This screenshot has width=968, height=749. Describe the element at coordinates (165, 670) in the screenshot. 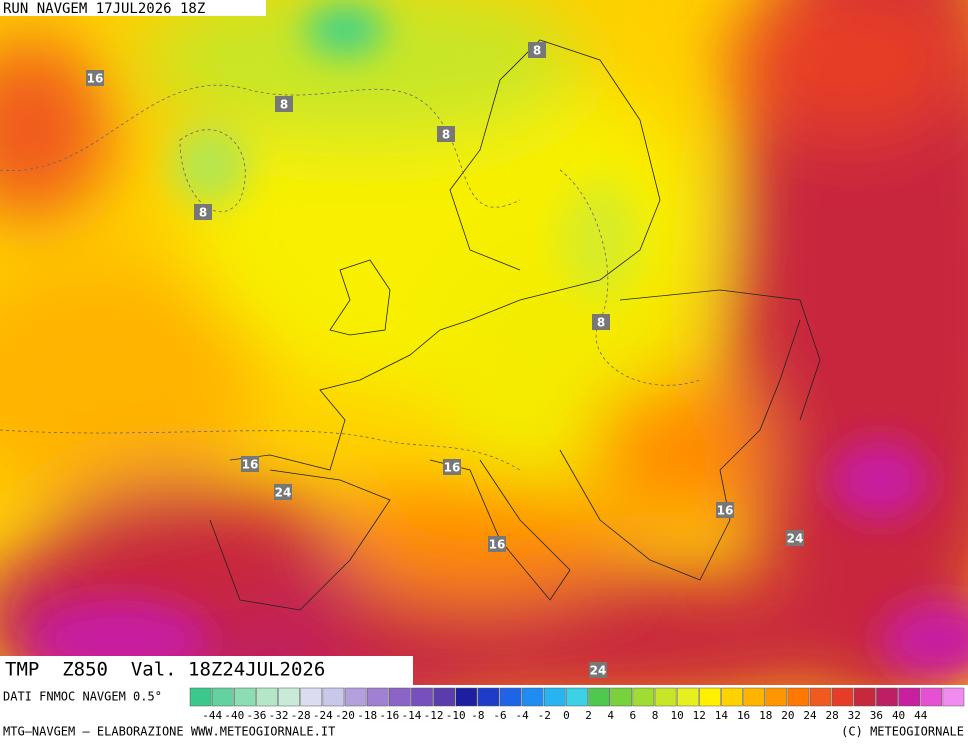

I see `product-title: TMP Z850 Val. 18Z24JUL2026` at that location.